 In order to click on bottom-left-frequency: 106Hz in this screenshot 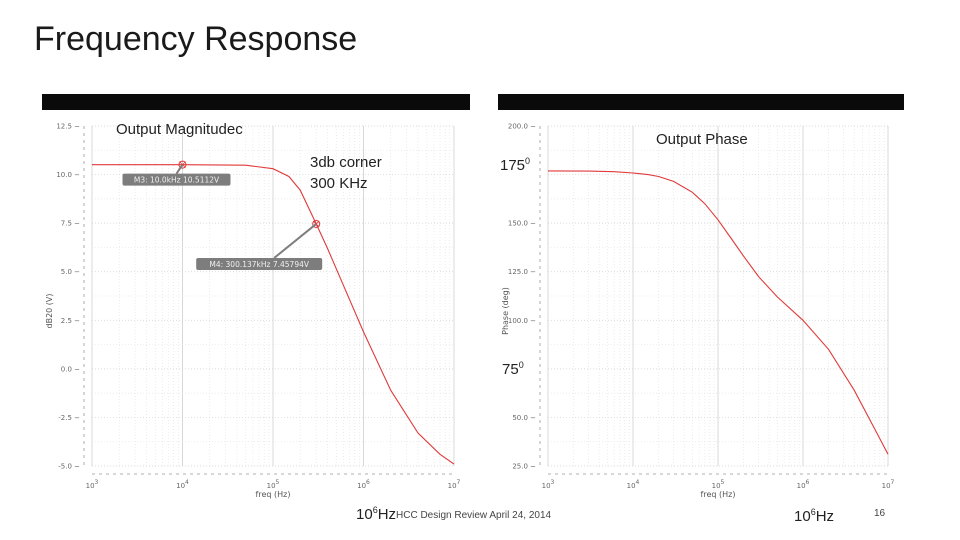, I will do `click(376, 514)`.